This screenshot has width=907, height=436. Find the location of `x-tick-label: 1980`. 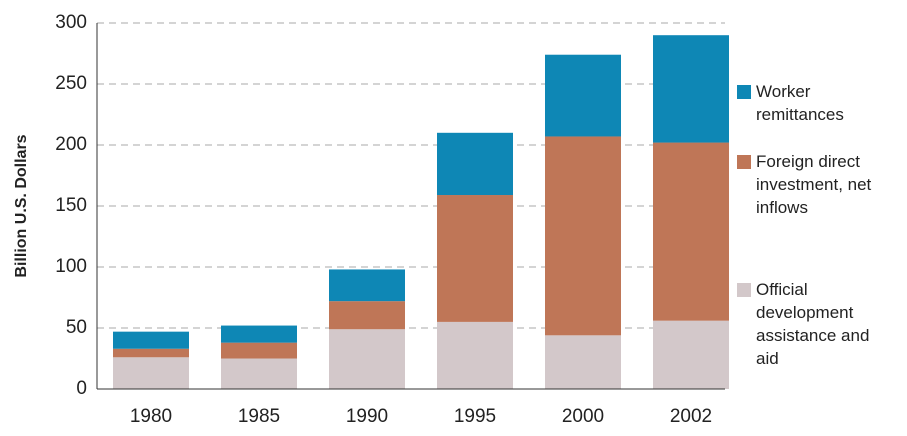

x-tick-label: 1980 is located at coordinates (151, 416).